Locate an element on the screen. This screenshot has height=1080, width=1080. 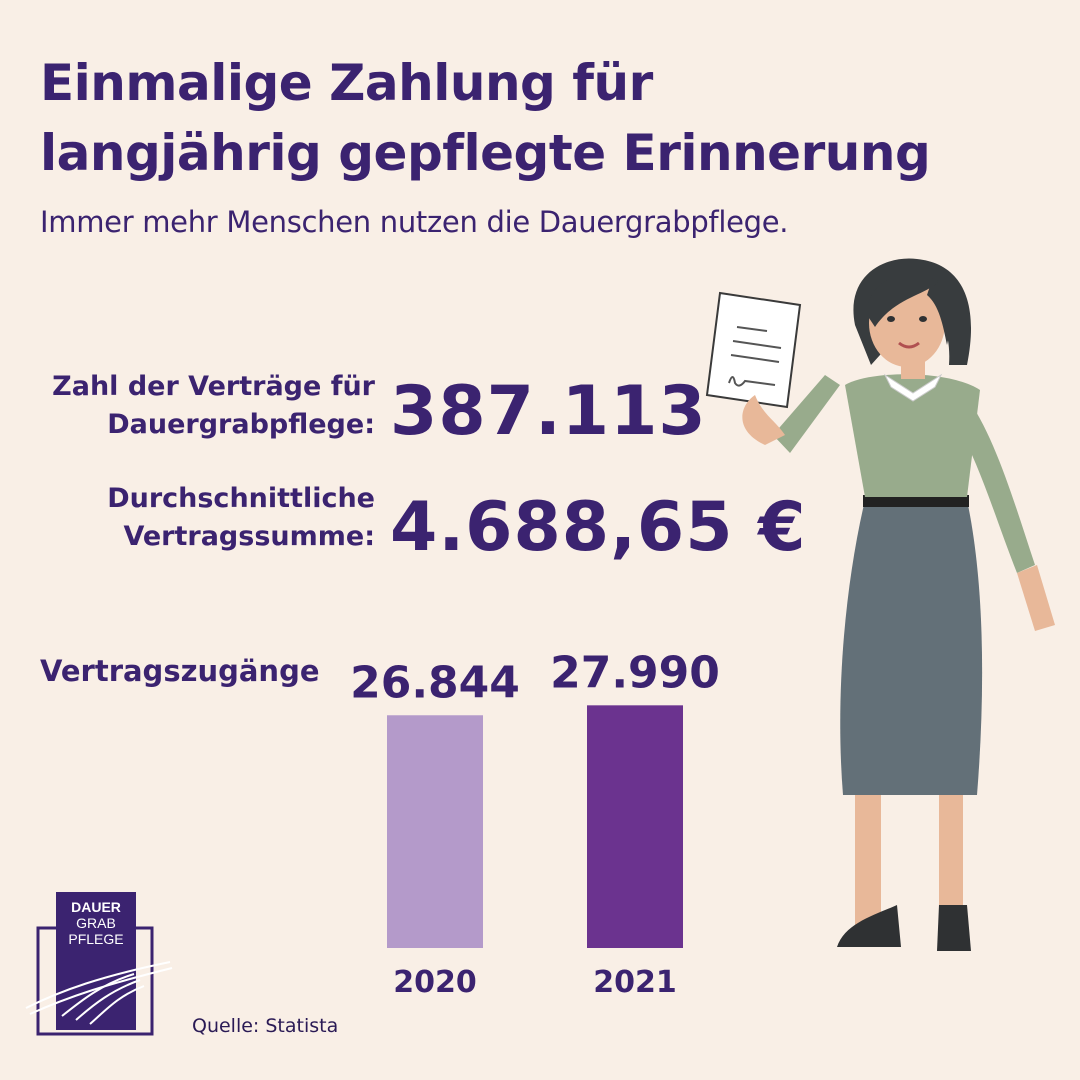
category-label-2021: 2021 is located at coordinates (635, 982).